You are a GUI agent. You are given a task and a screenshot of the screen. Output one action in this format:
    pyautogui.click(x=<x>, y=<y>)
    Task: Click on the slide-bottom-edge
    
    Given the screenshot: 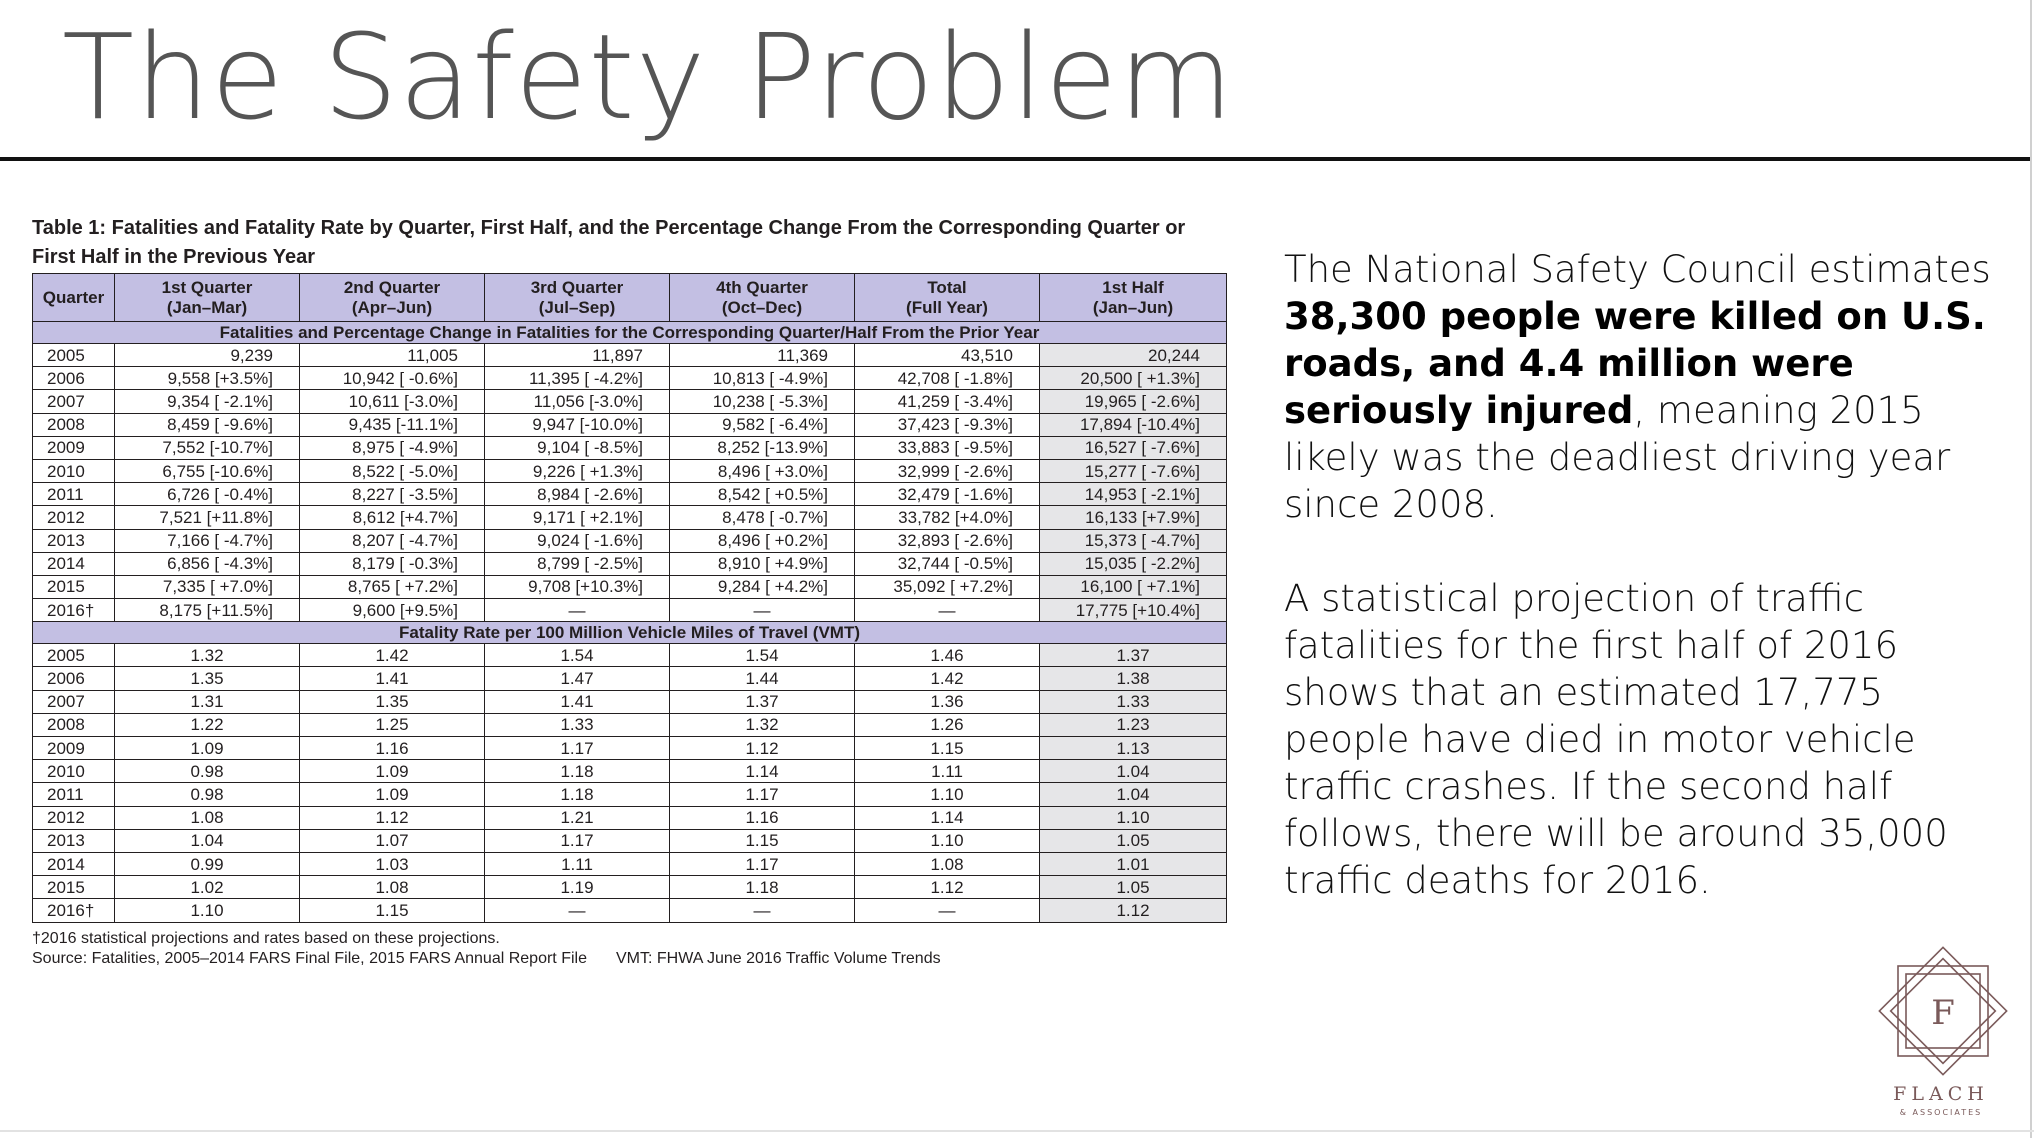 What is the action you would take?
    pyautogui.click(x=1017, y=1131)
    